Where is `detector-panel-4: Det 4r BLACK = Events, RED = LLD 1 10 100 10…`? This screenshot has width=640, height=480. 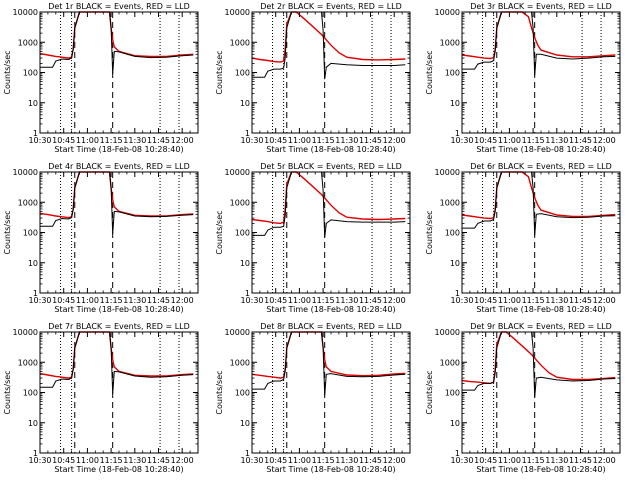
detector-panel-4: Det 4r BLACK = Events, RED = LLD 1 10 100 10… is located at coordinates (101, 238).